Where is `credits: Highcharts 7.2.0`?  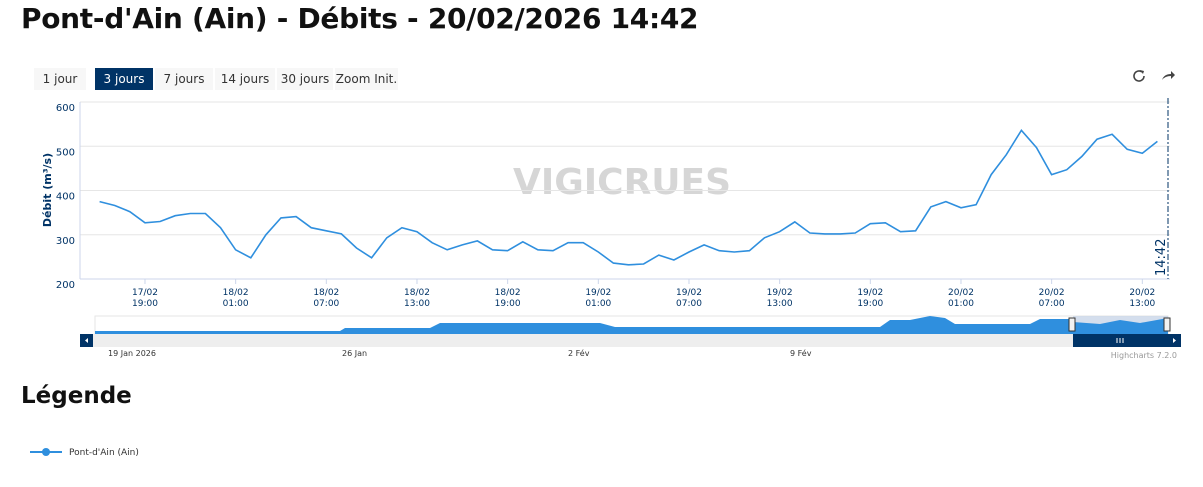
credits: Highcharts 7.2.0 is located at coordinates (1144, 355).